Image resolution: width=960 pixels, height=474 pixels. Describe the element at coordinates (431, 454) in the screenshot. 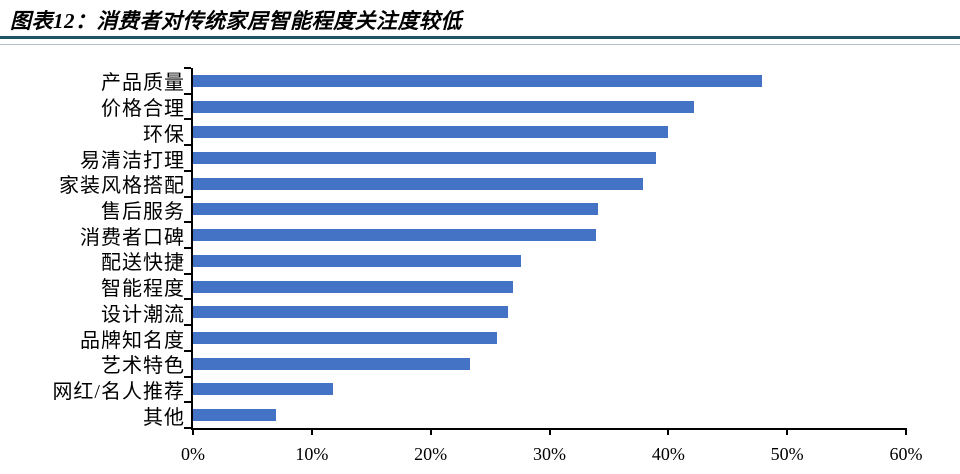

I see `x-axis-tick-label: 20%` at that location.